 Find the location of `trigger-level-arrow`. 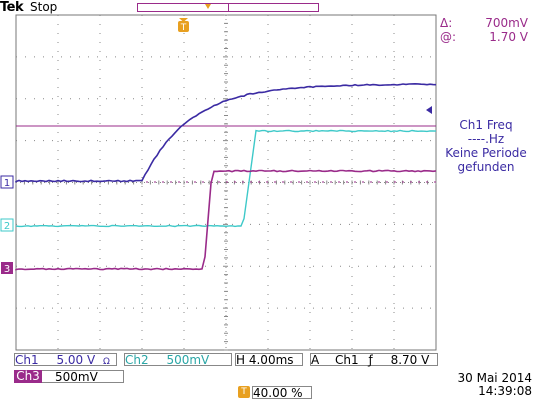

trigger-level-arrow is located at coordinates (429, 110).